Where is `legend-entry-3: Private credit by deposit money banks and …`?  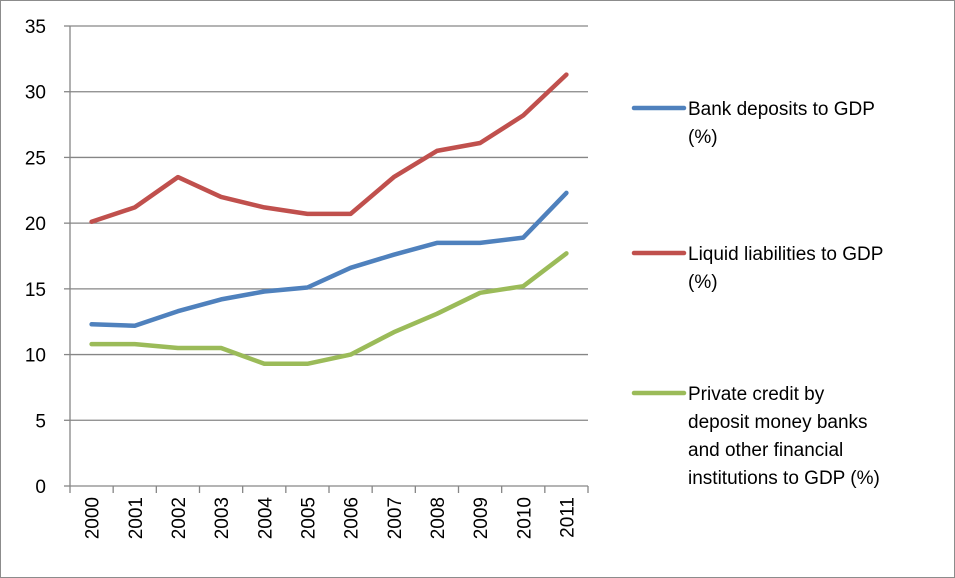 legend-entry-3: Private credit by deposit money banks and … is located at coordinates (755, 436).